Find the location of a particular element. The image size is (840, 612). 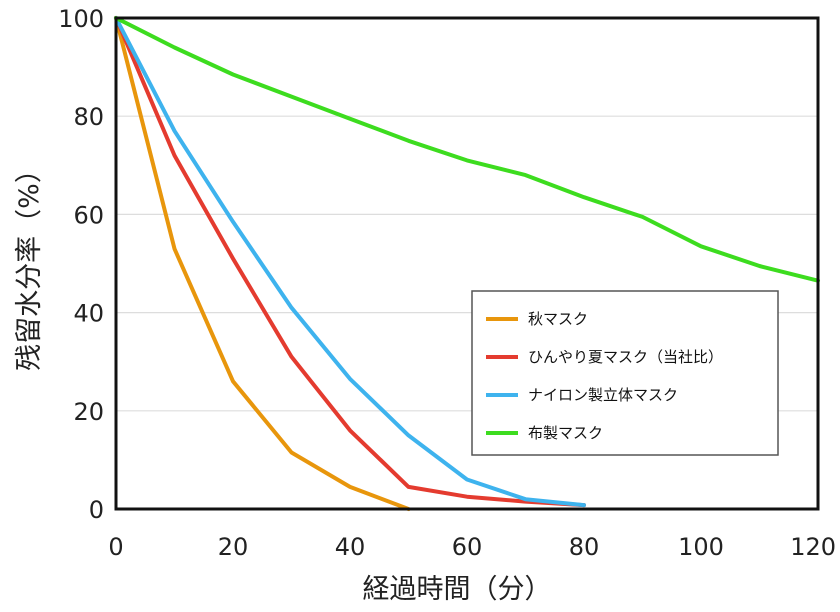

legend-box is located at coordinates (625, 373).